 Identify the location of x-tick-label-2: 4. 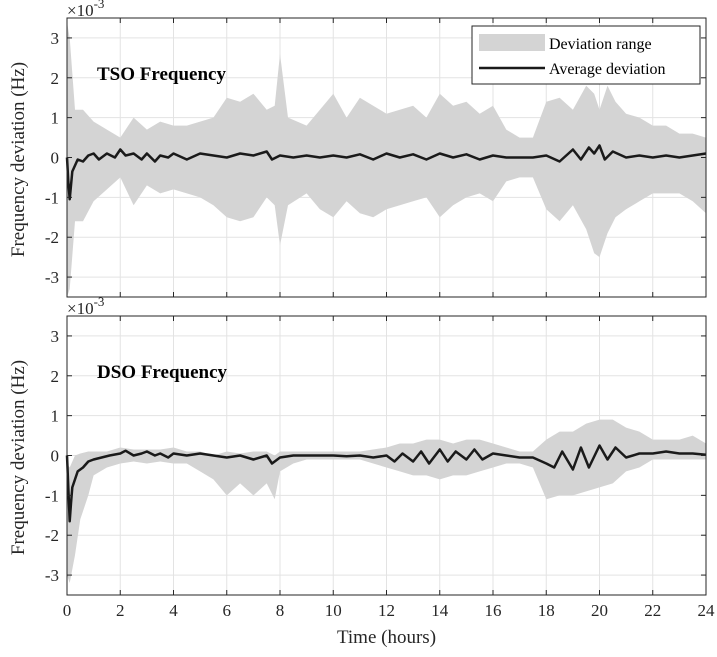
(173, 610).